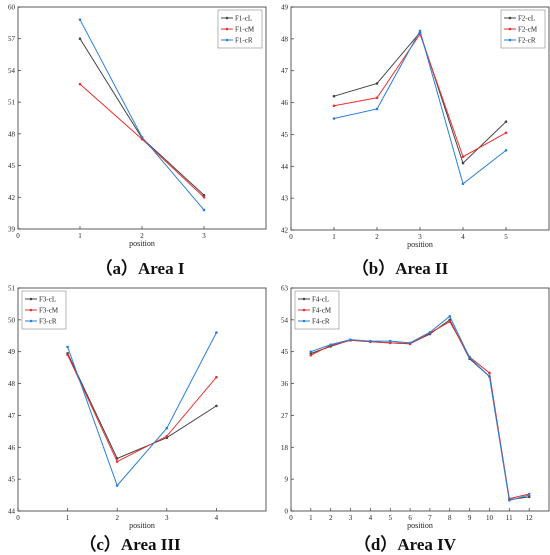 This screenshot has height=555, width=550. Describe the element at coordinates (12, 352) in the screenshot. I see `y-tick-label: 49` at that location.